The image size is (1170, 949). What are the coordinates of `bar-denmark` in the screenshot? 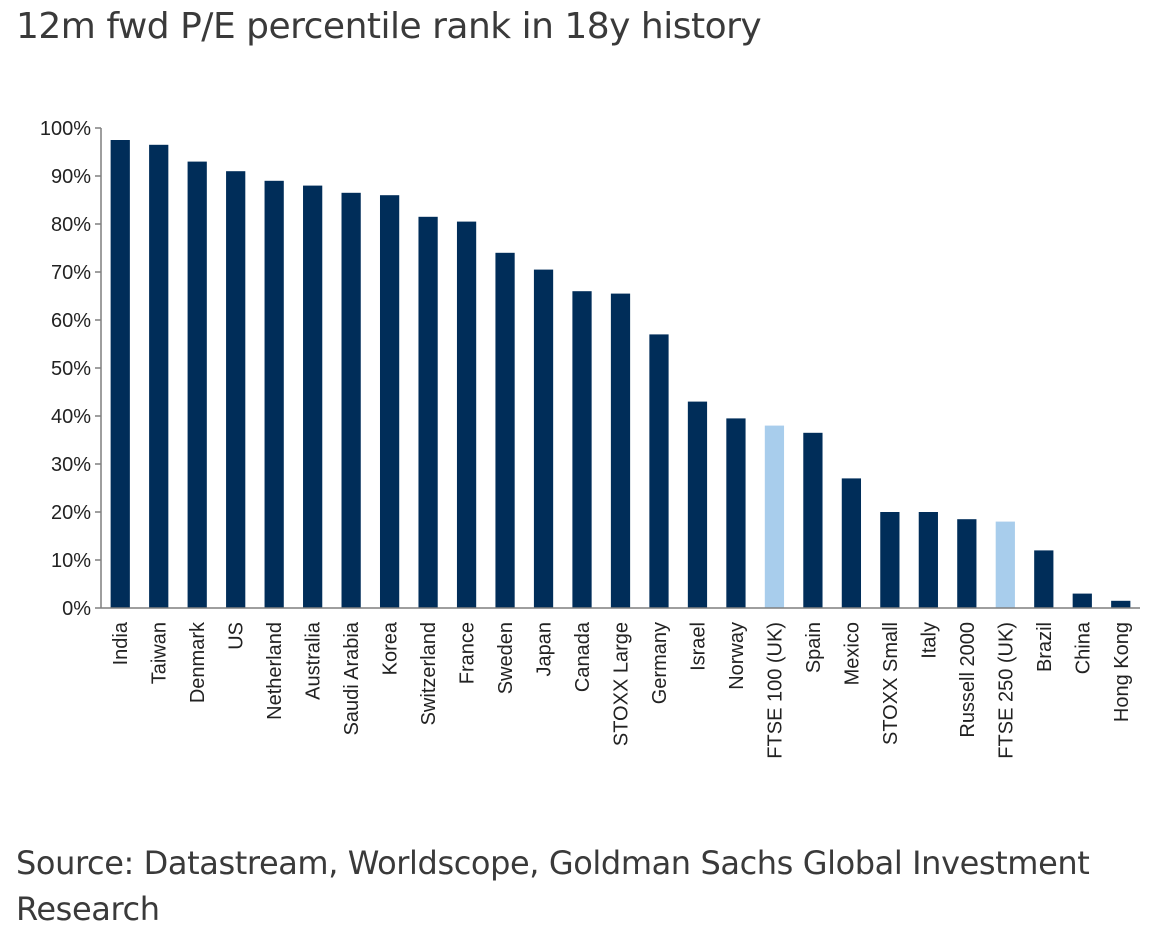 It's located at (197, 384).